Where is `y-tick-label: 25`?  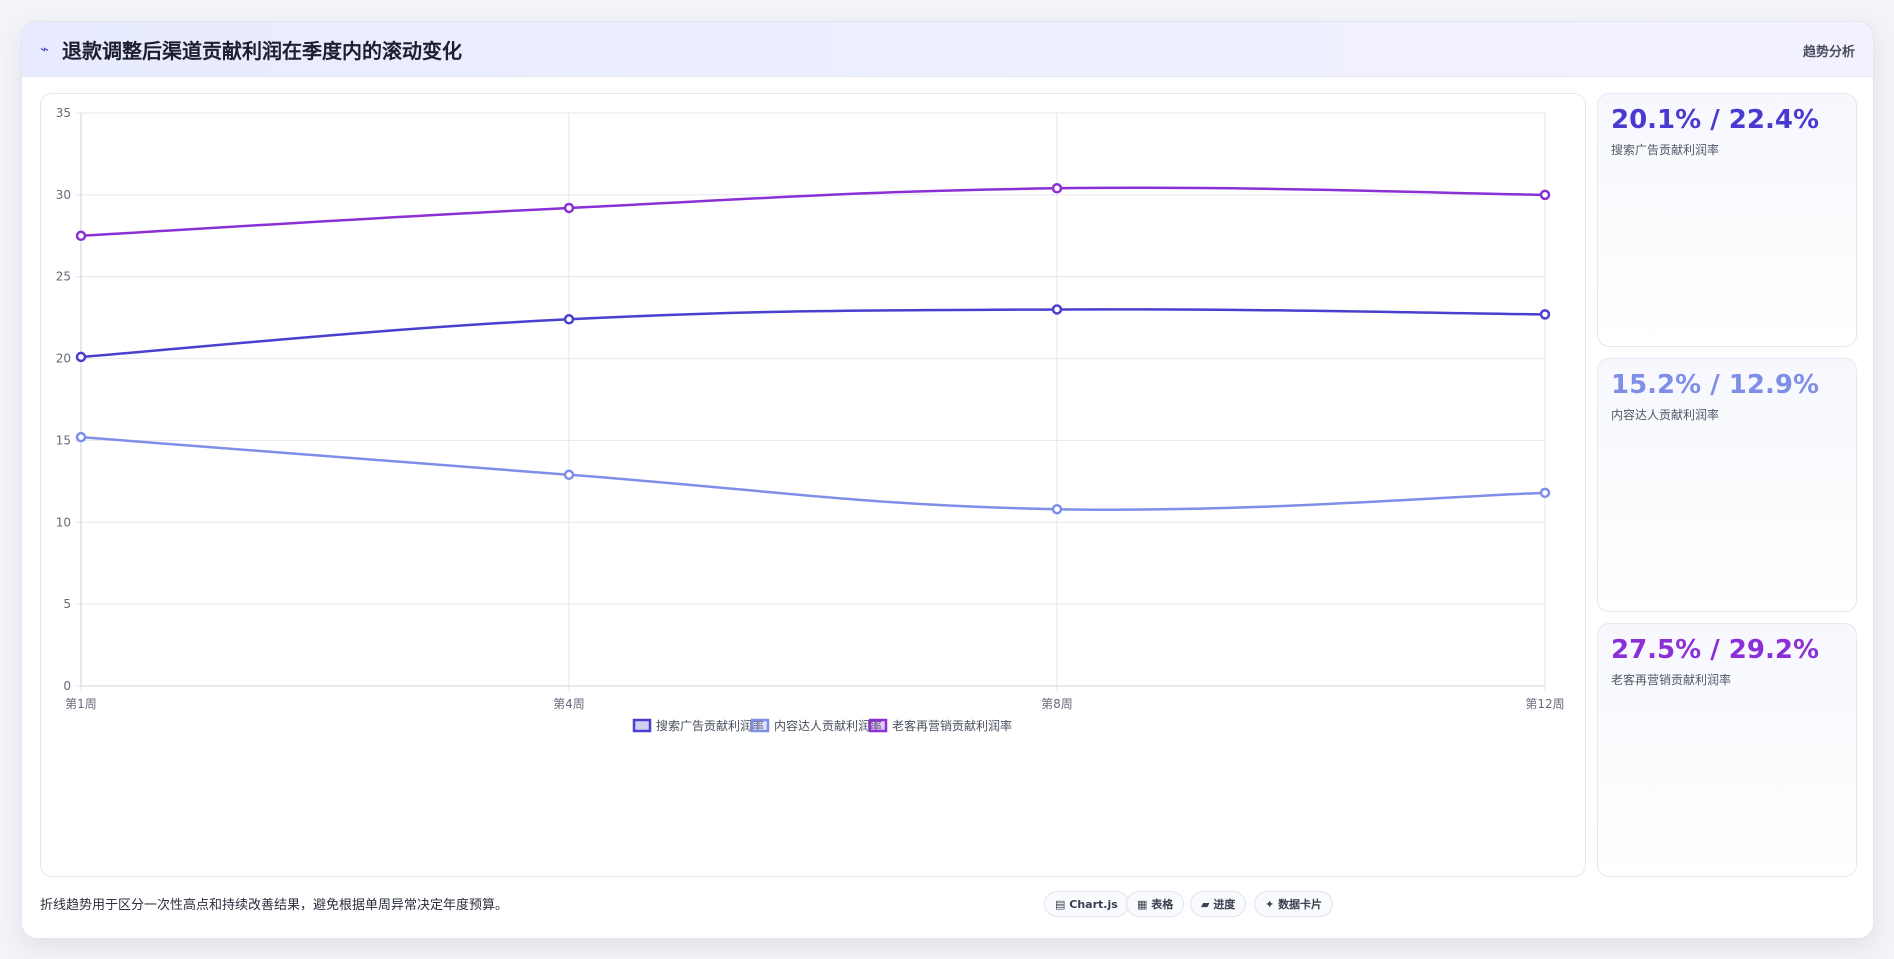 y-tick-label: 25 is located at coordinates (63, 277).